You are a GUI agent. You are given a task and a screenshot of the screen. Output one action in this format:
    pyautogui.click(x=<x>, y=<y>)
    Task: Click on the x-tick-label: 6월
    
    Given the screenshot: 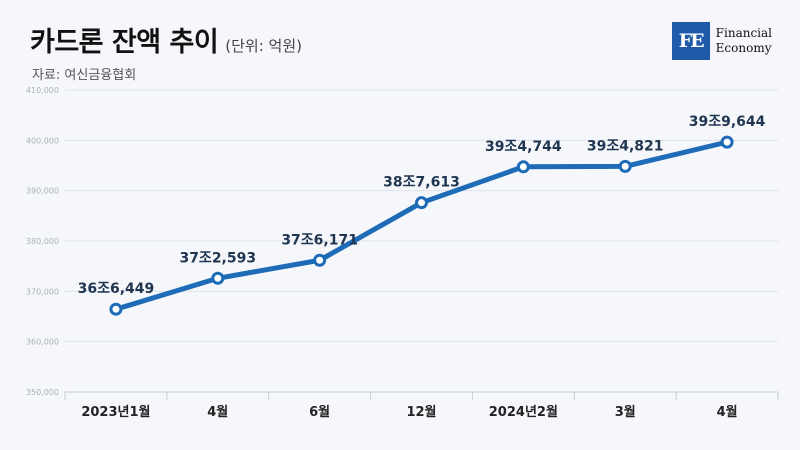 What is the action you would take?
    pyautogui.click(x=319, y=412)
    